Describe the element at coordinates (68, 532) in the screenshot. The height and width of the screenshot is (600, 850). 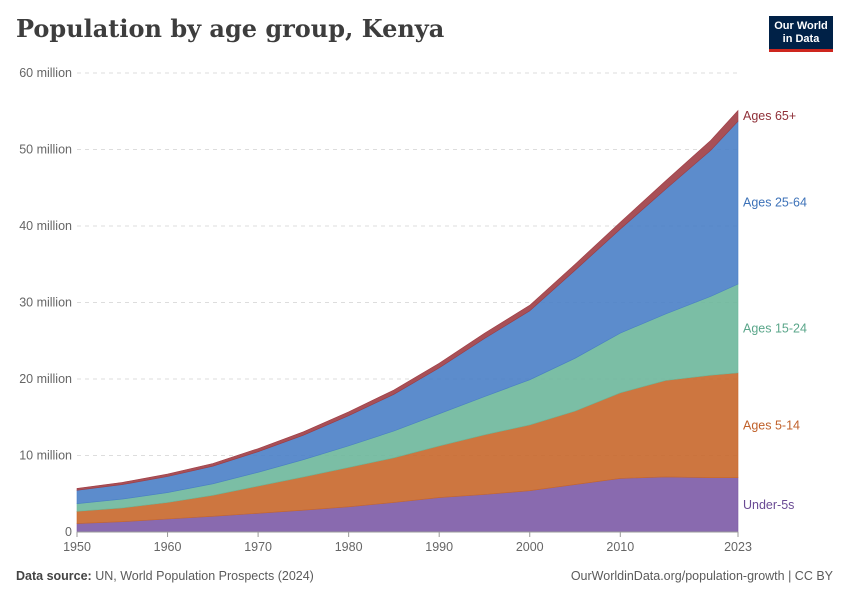
I see `y-tick-label: 0` at that location.